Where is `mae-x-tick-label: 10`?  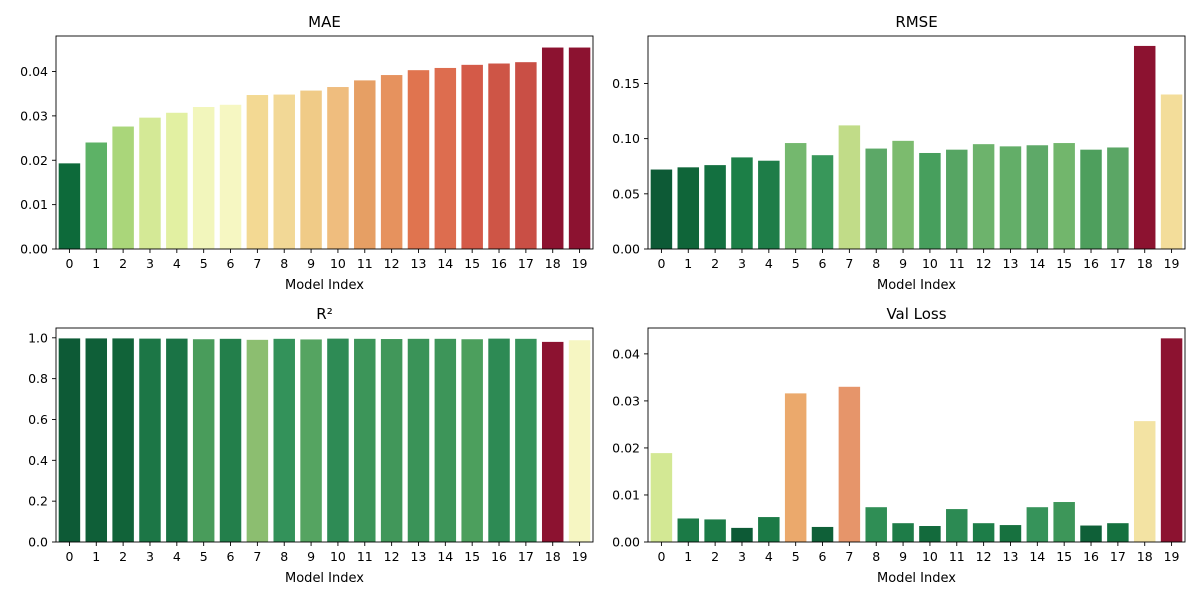
mae-x-tick-label: 10 is located at coordinates (338, 263).